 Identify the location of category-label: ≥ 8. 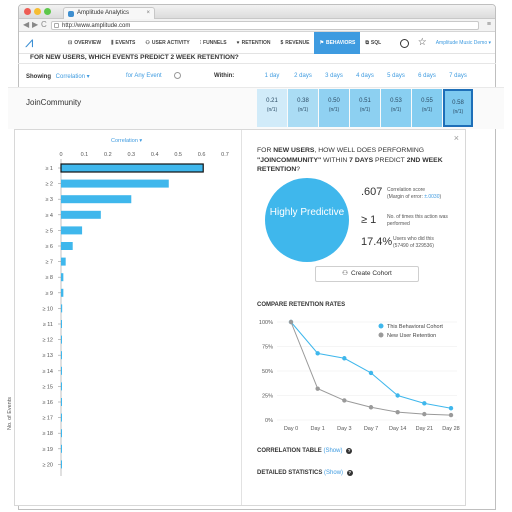
(49, 278).